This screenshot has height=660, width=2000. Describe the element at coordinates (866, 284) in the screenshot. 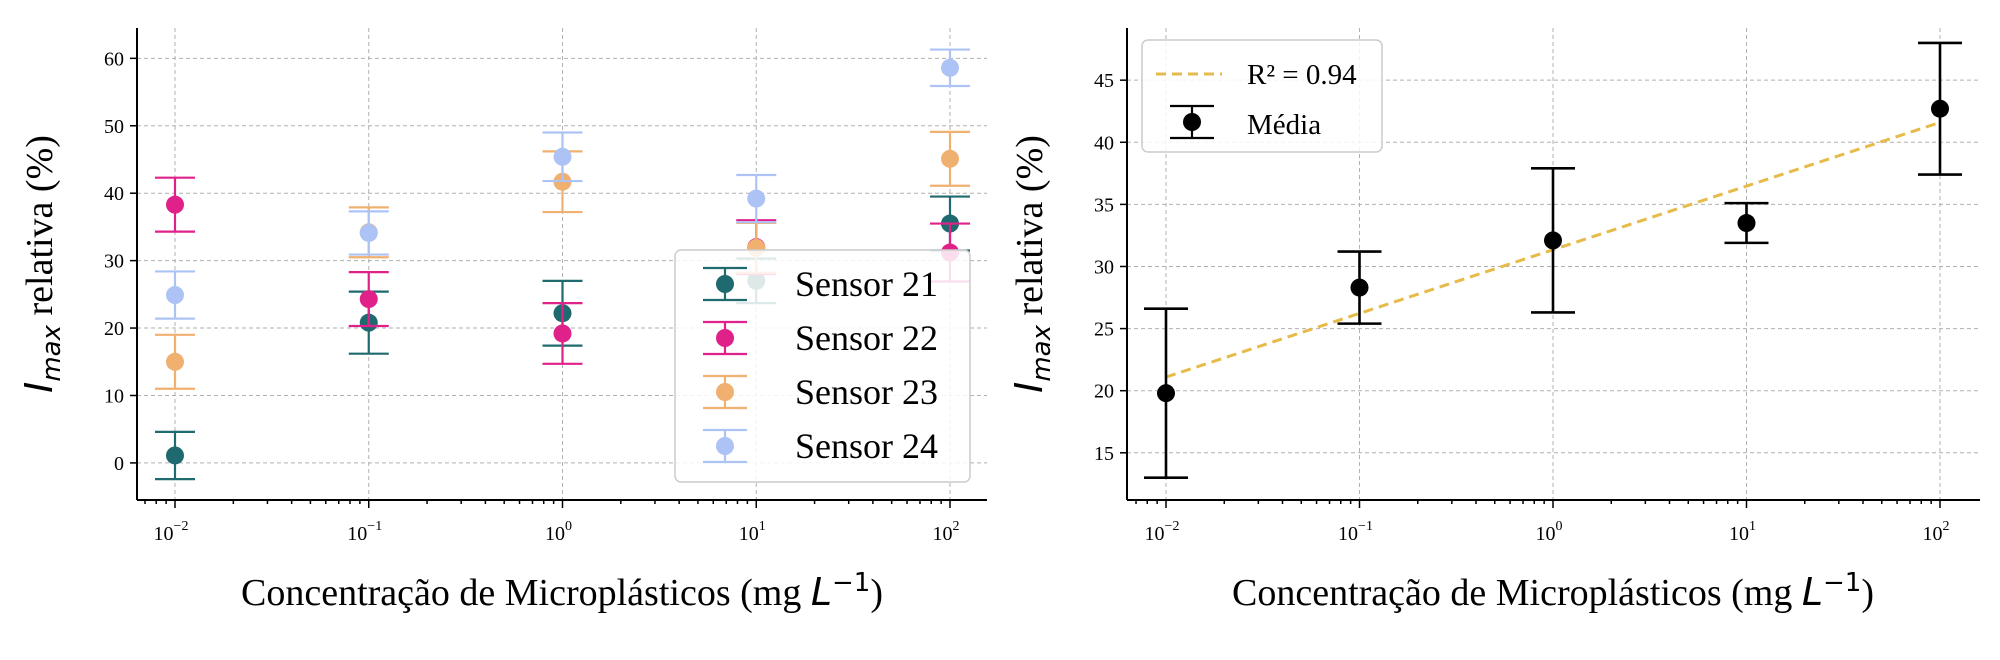

I see `legend-label: Sensor 21` at that location.